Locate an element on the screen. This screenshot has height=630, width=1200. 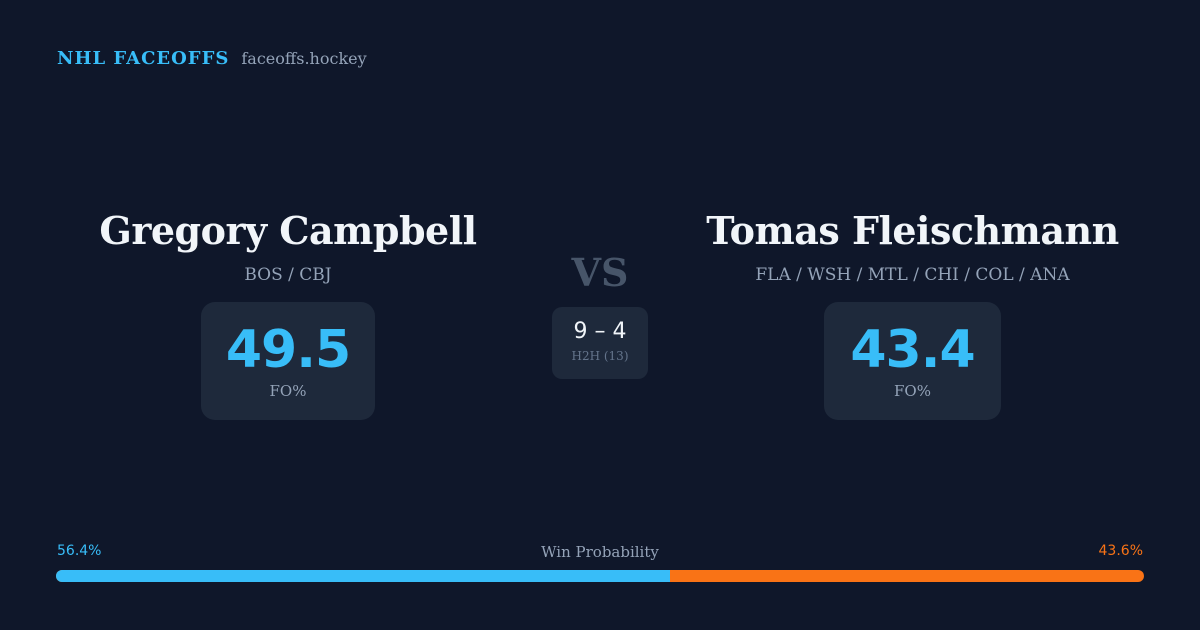
player-right-fo-value: 43.4 is located at coordinates (912, 350).